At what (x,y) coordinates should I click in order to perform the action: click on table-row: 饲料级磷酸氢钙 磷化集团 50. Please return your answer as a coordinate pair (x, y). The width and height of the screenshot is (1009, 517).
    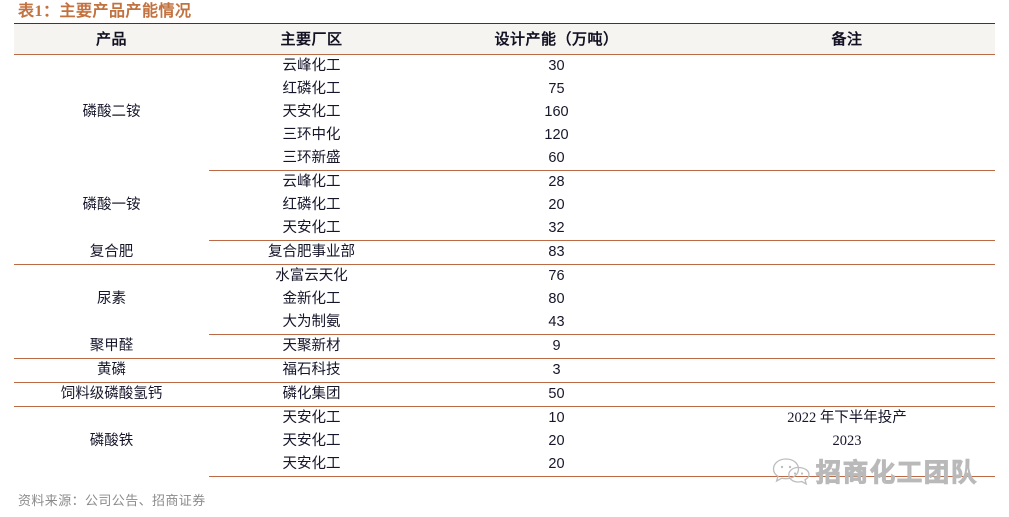
    Looking at the image, I should click on (504, 394).